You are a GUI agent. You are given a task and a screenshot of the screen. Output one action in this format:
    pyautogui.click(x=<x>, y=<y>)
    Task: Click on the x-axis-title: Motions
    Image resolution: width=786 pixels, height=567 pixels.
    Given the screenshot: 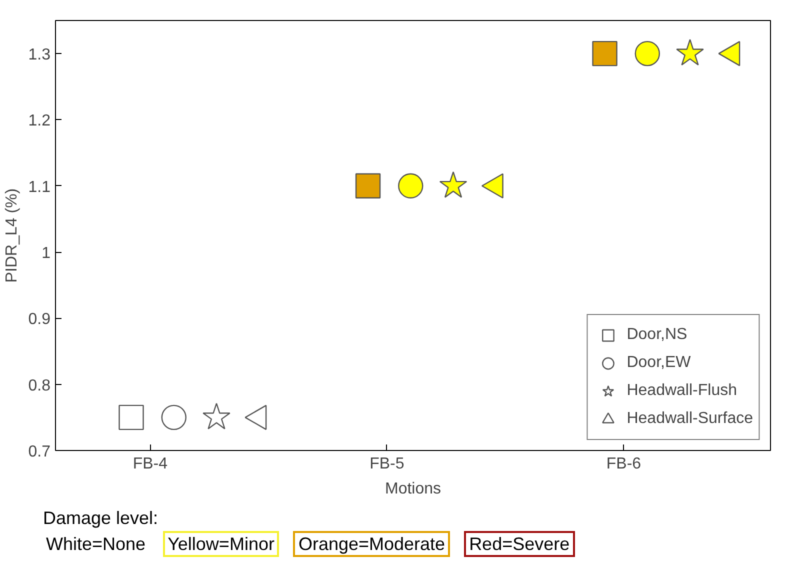 What is the action you would take?
    pyautogui.click(x=413, y=489)
    